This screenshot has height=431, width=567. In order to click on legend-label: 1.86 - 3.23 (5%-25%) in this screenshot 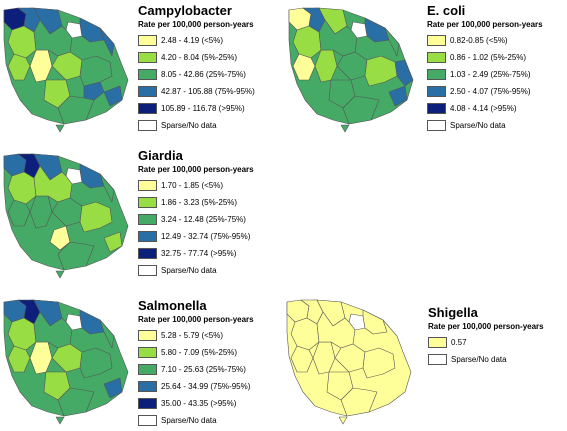, I will do `click(199, 202)`.